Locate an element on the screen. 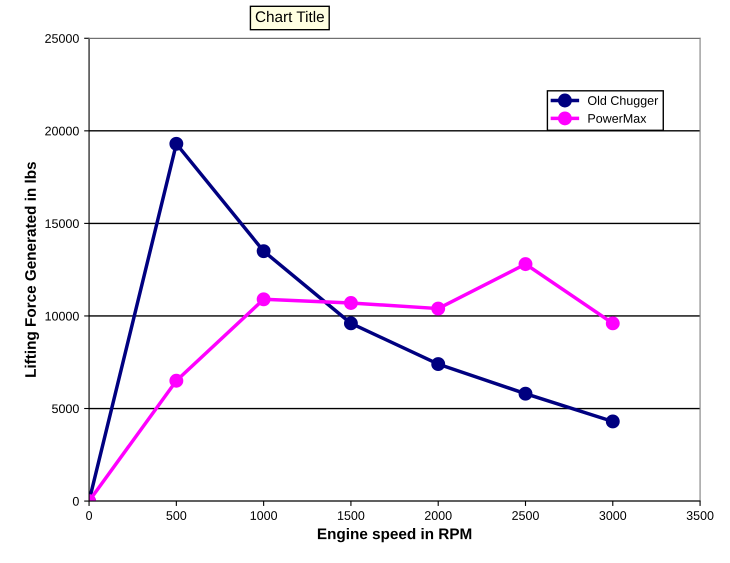 Image resolution: width=730 pixels, height=563 pixels. legend-label: Old Chugger is located at coordinates (623, 102).